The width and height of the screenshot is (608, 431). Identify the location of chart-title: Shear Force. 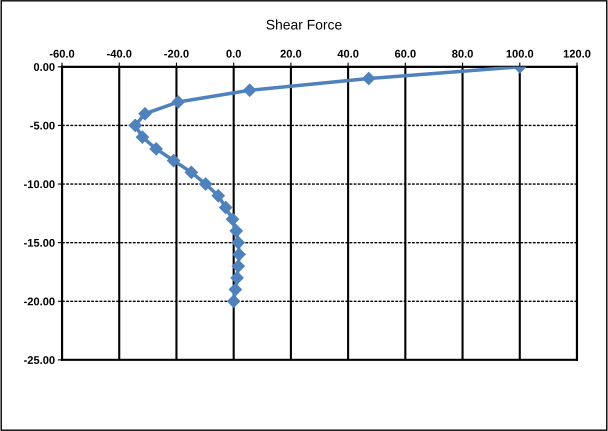
(304, 24).